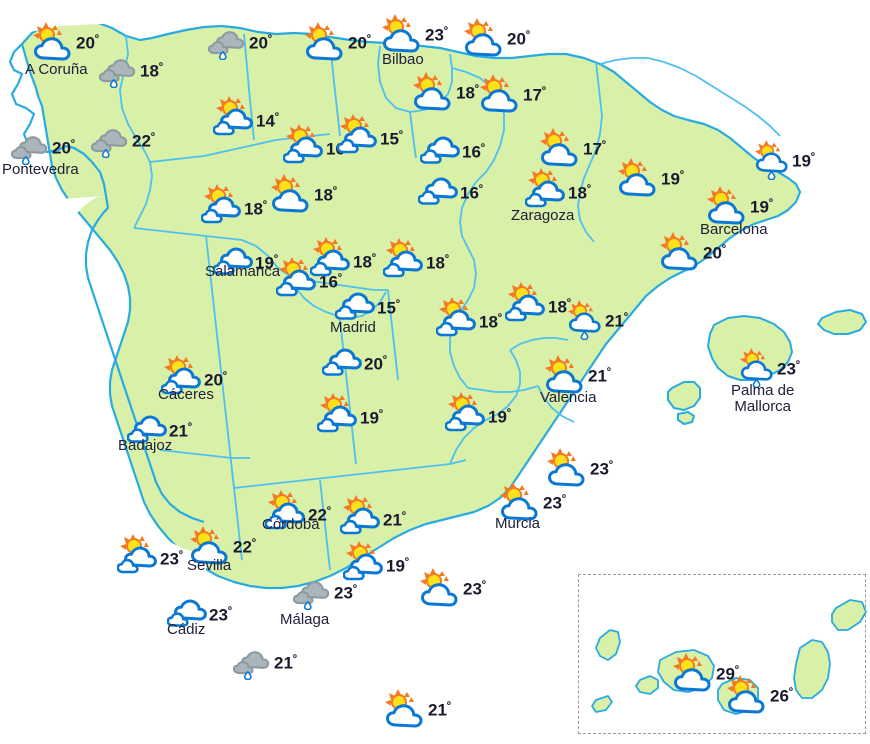 This screenshot has width=870, height=744. Describe the element at coordinates (594, 149) in the screenshot. I see `temperature-label-huesca: 17º` at that location.